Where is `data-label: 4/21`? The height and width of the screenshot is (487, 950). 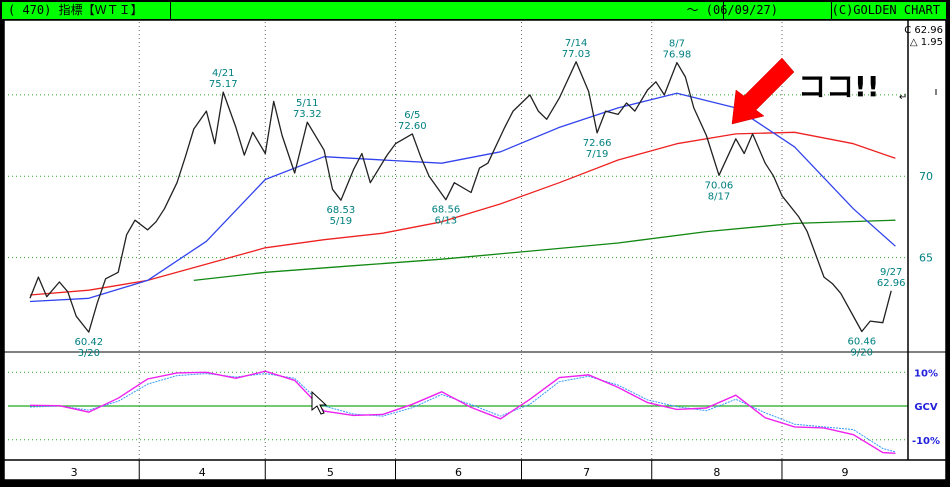 data-label: 4/21 is located at coordinates (223, 73).